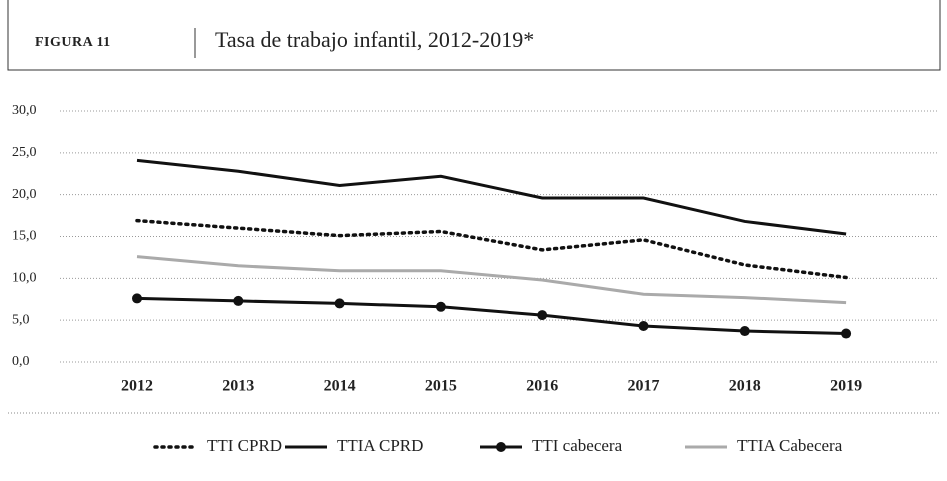  Describe the element at coordinates (238, 386) in the screenshot. I see `x-tick-label: 2013` at that location.